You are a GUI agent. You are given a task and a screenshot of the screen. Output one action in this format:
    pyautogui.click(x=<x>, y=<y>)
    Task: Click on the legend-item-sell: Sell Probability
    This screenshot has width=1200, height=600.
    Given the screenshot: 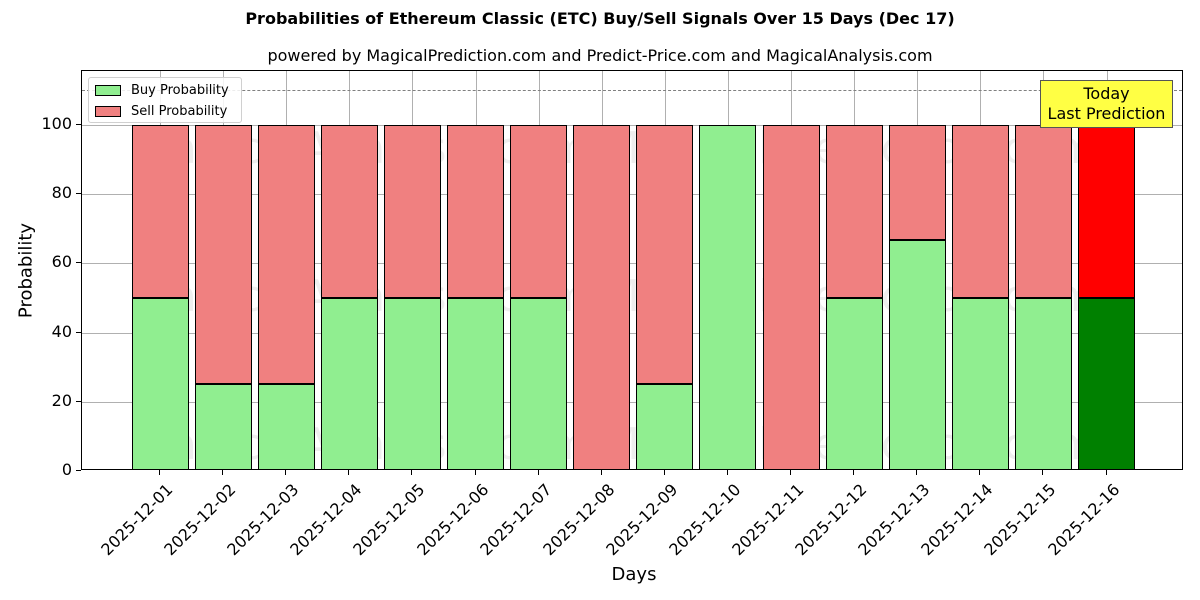 What is the action you would take?
    pyautogui.click(x=161, y=111)
    